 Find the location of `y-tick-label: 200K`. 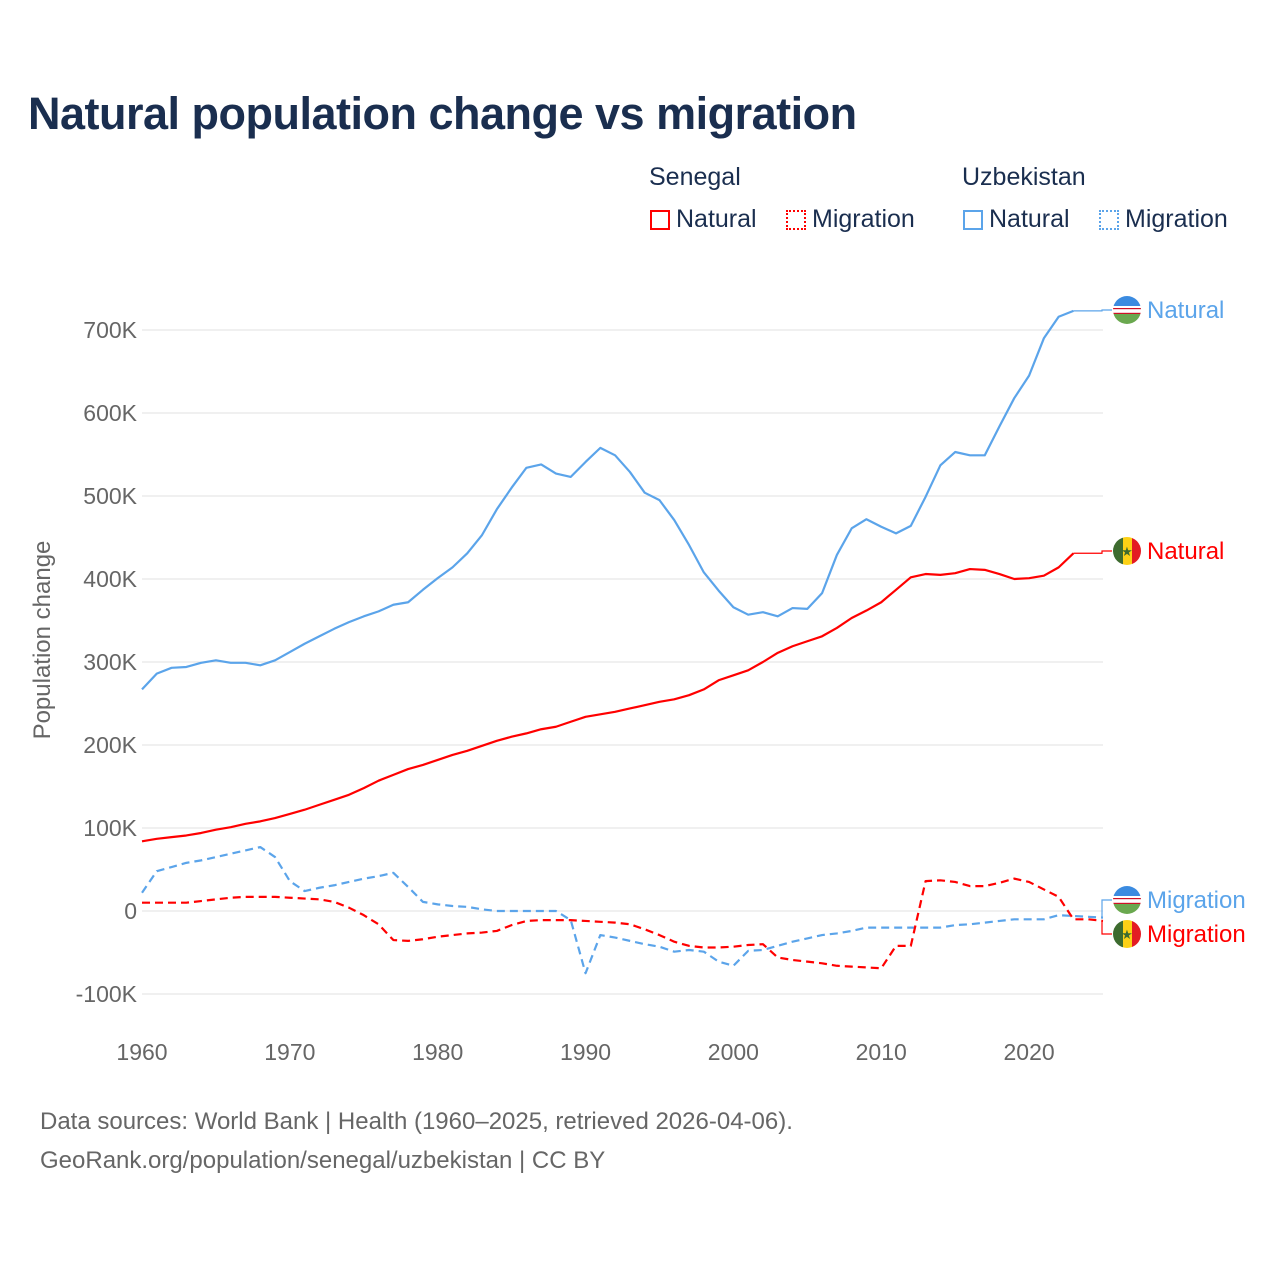

y-tick-label: 200K is located at coordinates (110, 745).